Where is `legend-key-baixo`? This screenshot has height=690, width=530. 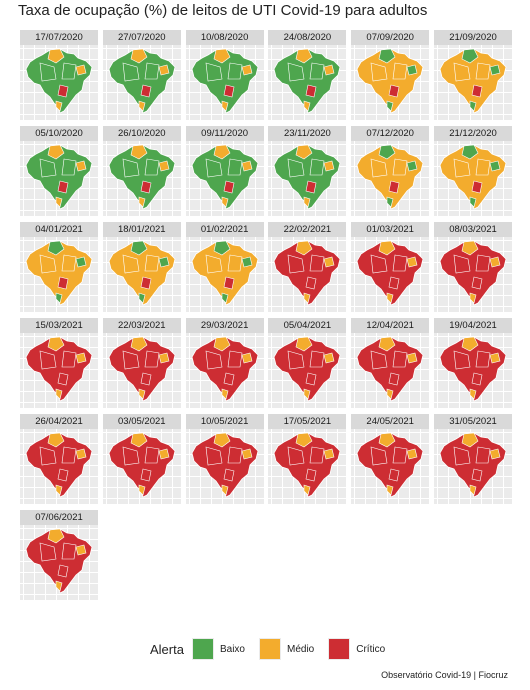 legend-key-baixo is located at coordinates (202, 649).